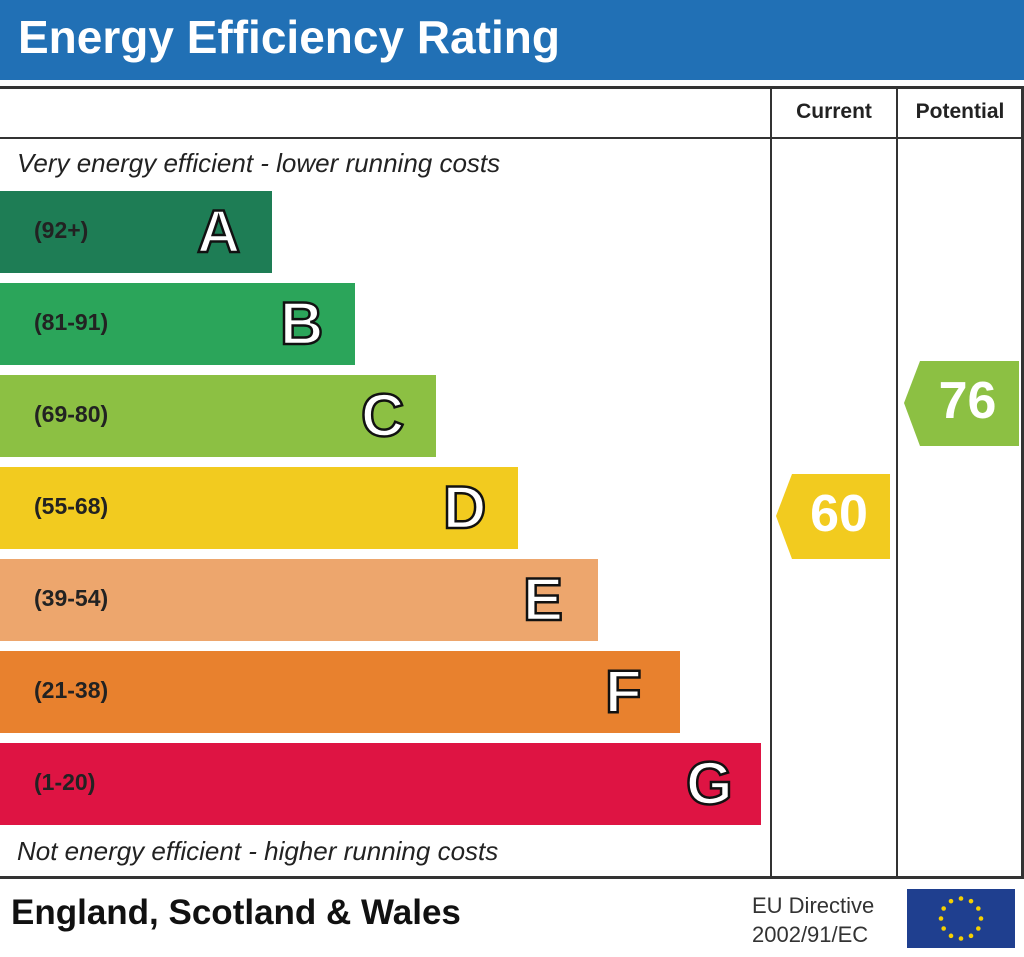 The height and width of the screenshot is (957, 1024). I want to click on header-divider, so click(512, 138).